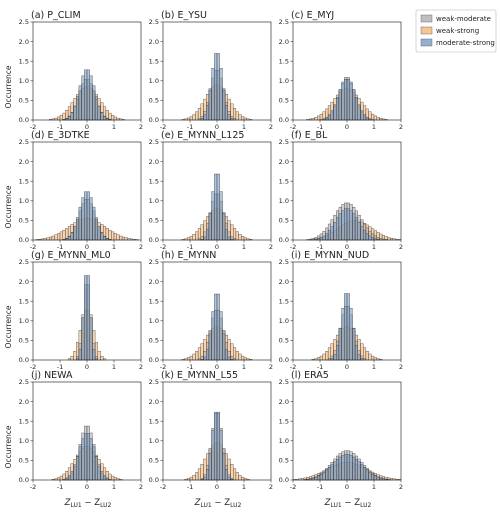  I want to click on xlabel-col-2: ZLU1 − ZLU2, so click(218, 503).